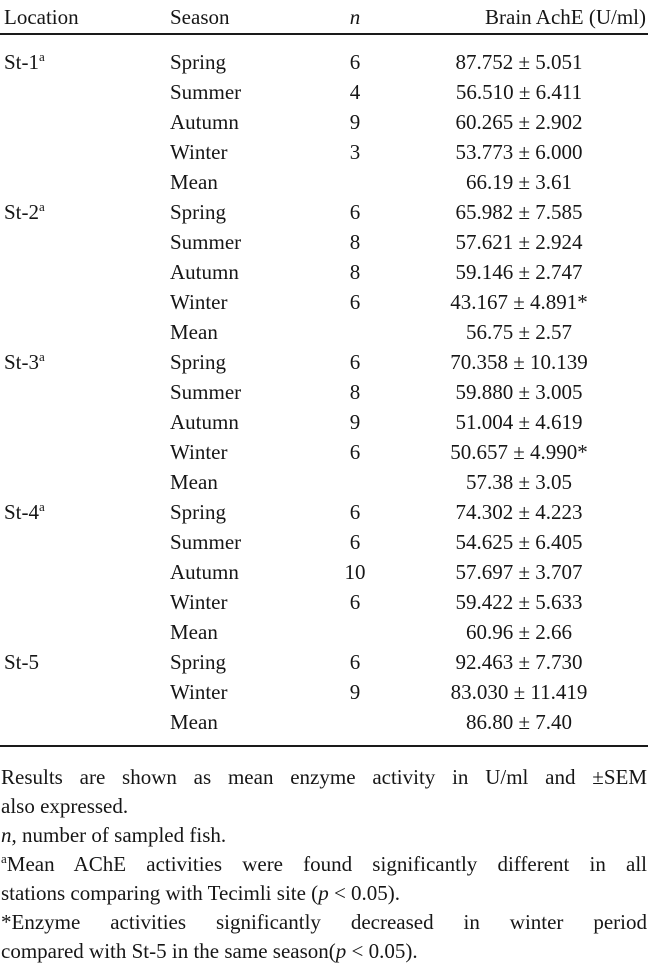 Image resolution: width=648 pixels, height=969 pixels. Describe the element at coordinates (519, 452) in the screenshot. I see `value-cell: 50.657 ± 4.990*` at that location.